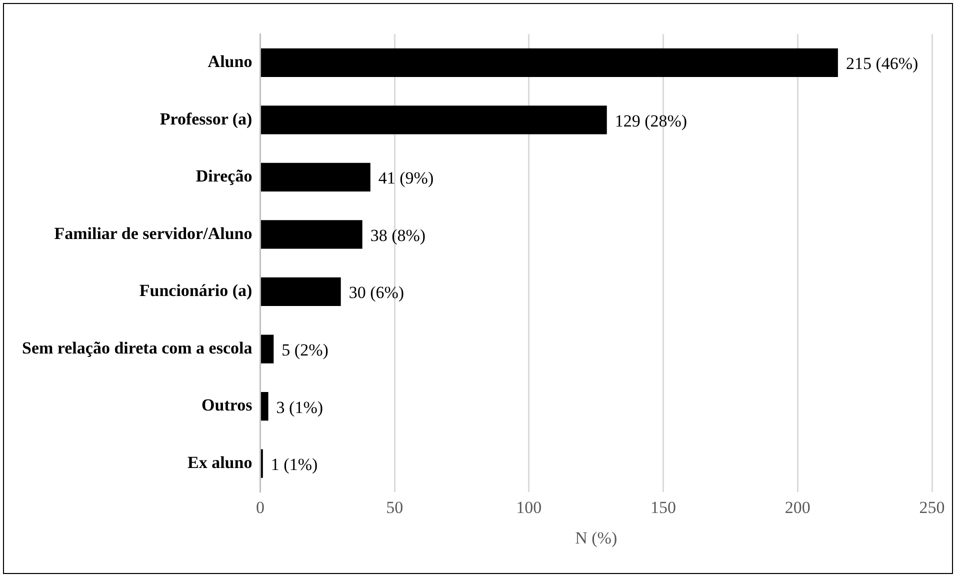 The height and width of the screenshot is (579, 958). I want to click on y-tick-label: Outros, so click(227, 405).